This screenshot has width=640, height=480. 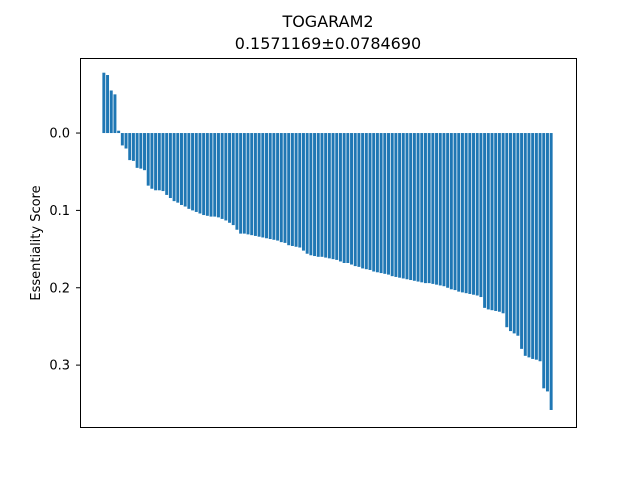 I want to click on y-tick-label: 0.2, so click(x=59, y=288).